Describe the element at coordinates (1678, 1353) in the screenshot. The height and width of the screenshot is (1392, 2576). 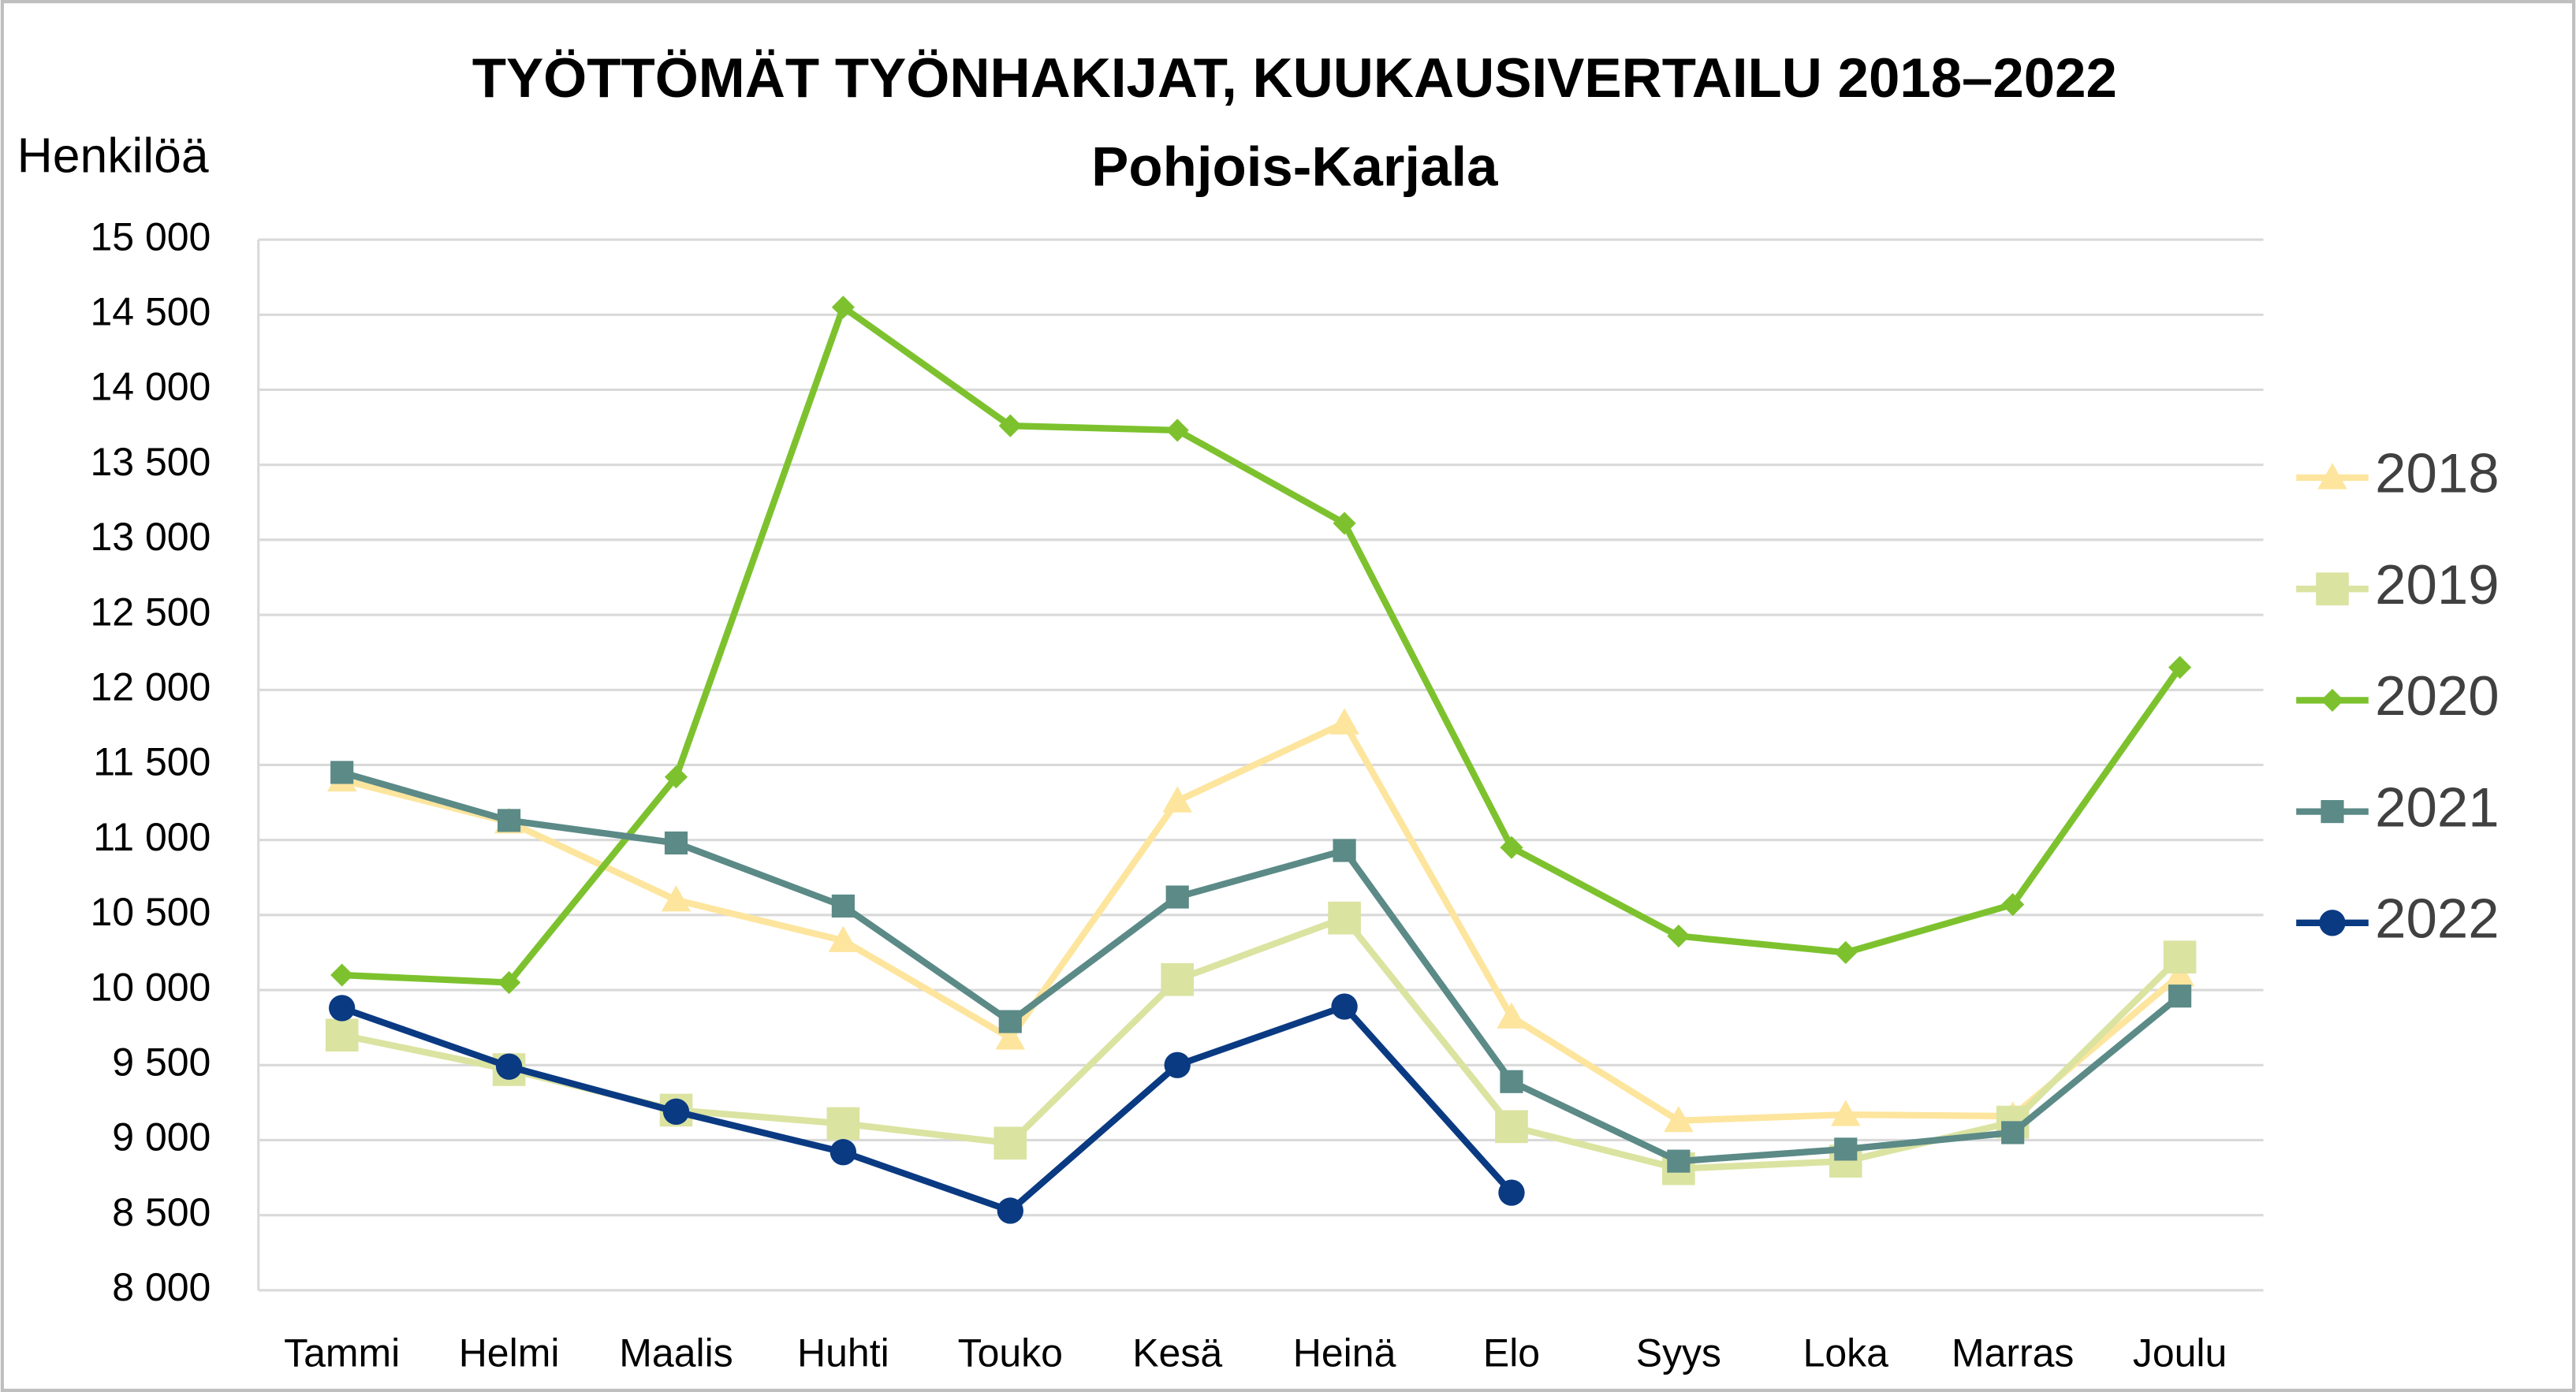
I see `x-tick-label: Syys` at that location.